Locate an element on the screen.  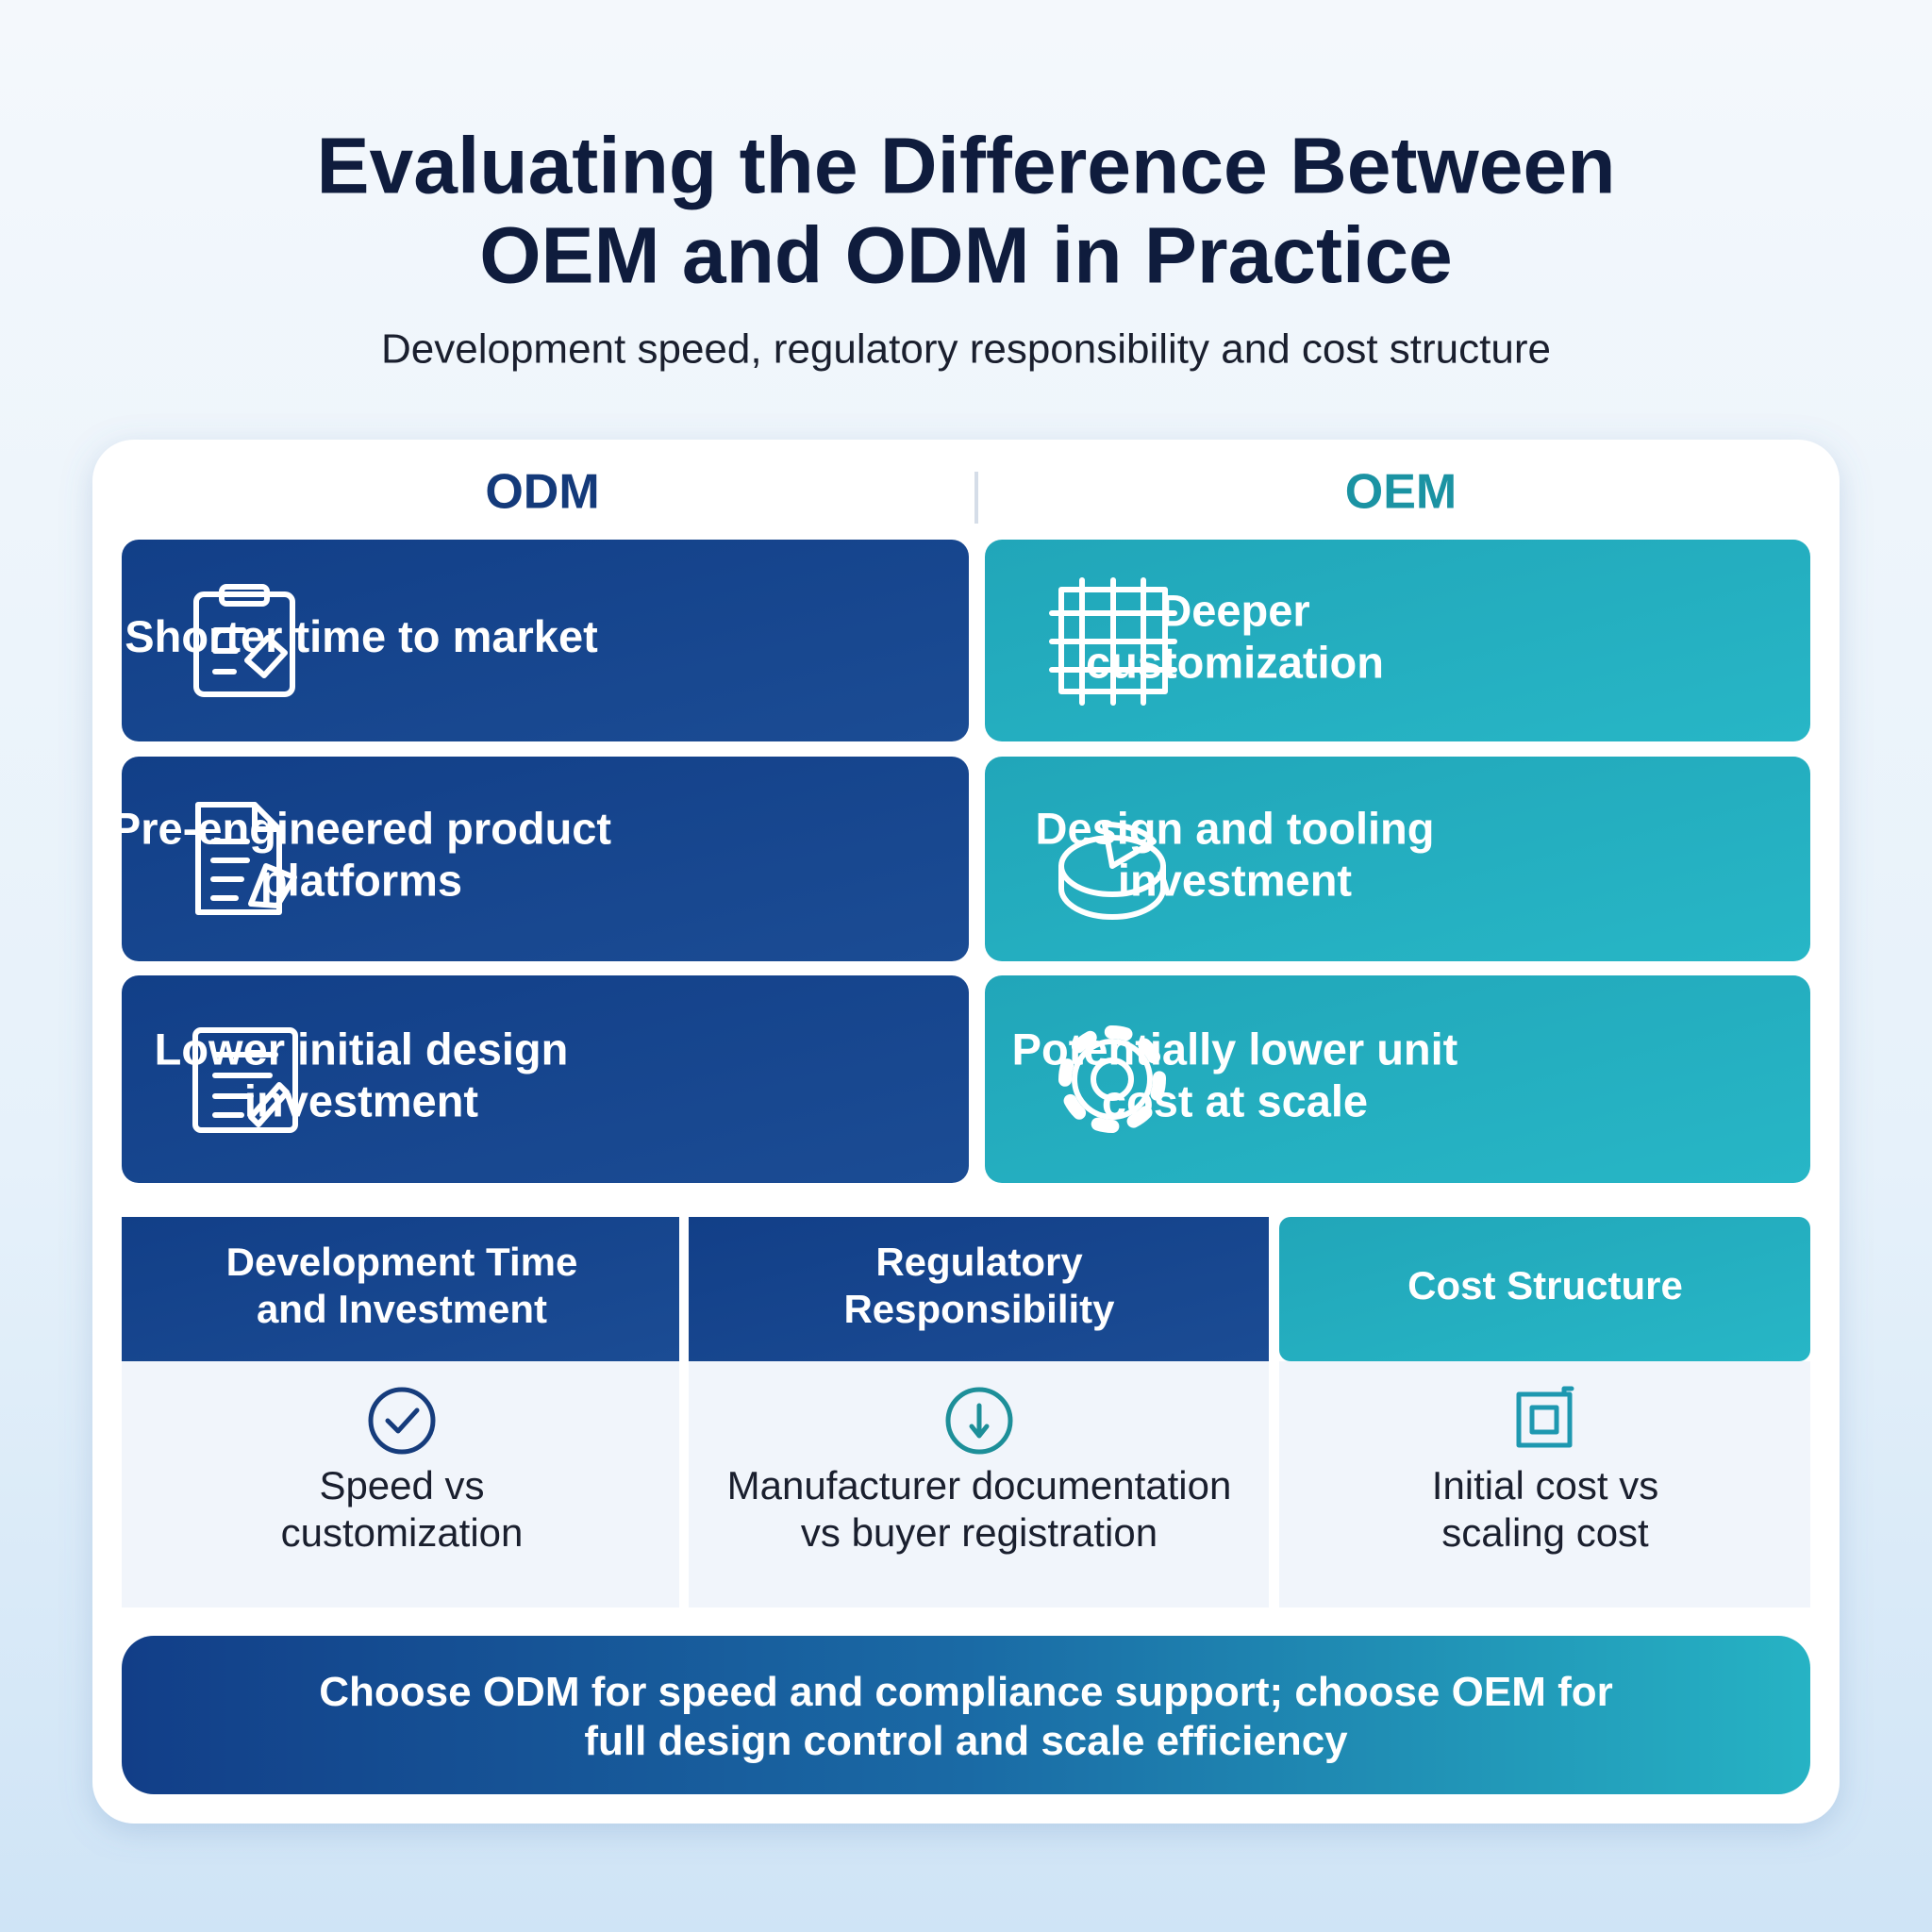
item-text-line: Deeper is located at coordinates (1234, 611).